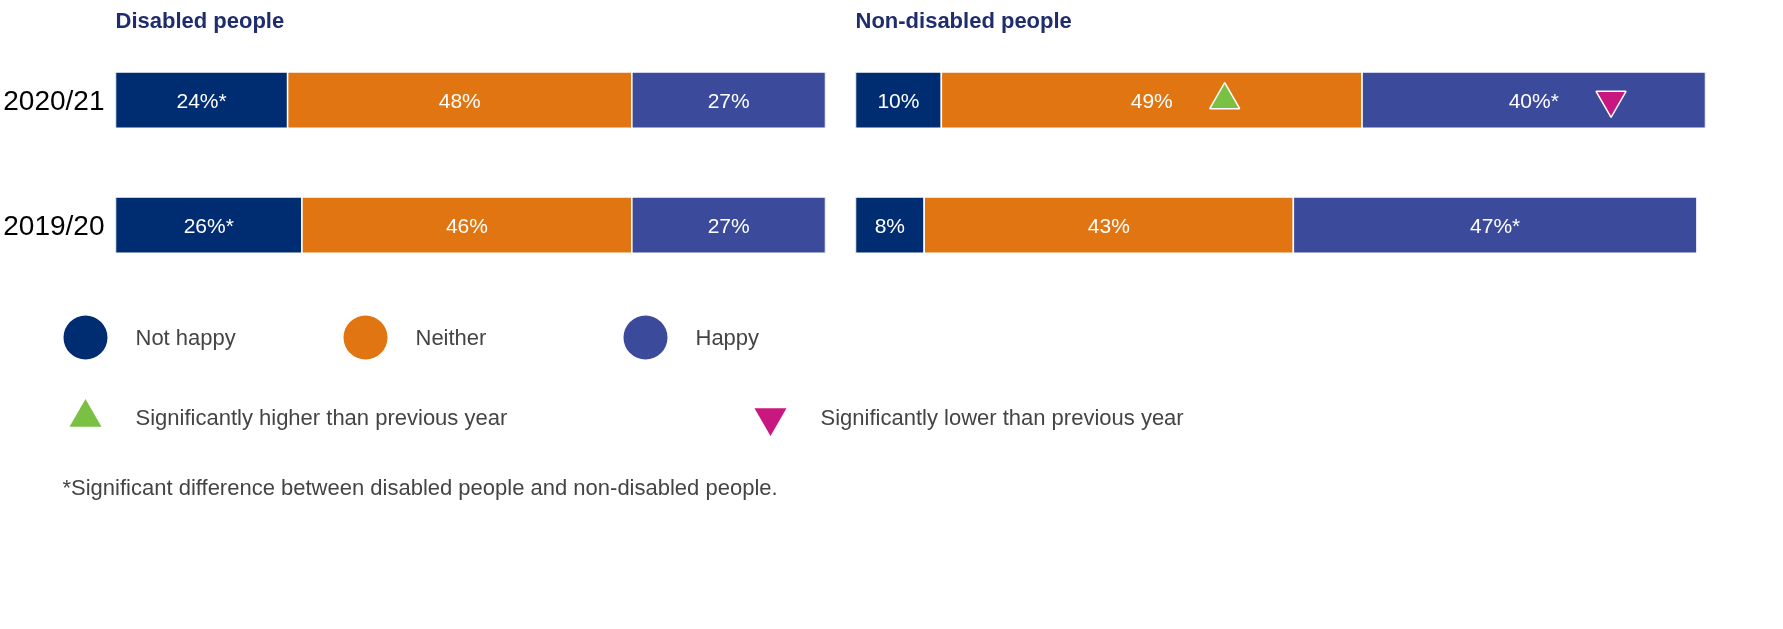 The width and height of the screenshot is (1783, 629). Describe the element at coordinates (1002, 417) in the screenshot. I see `legend-label: Significantly lower than previous year` at that location.